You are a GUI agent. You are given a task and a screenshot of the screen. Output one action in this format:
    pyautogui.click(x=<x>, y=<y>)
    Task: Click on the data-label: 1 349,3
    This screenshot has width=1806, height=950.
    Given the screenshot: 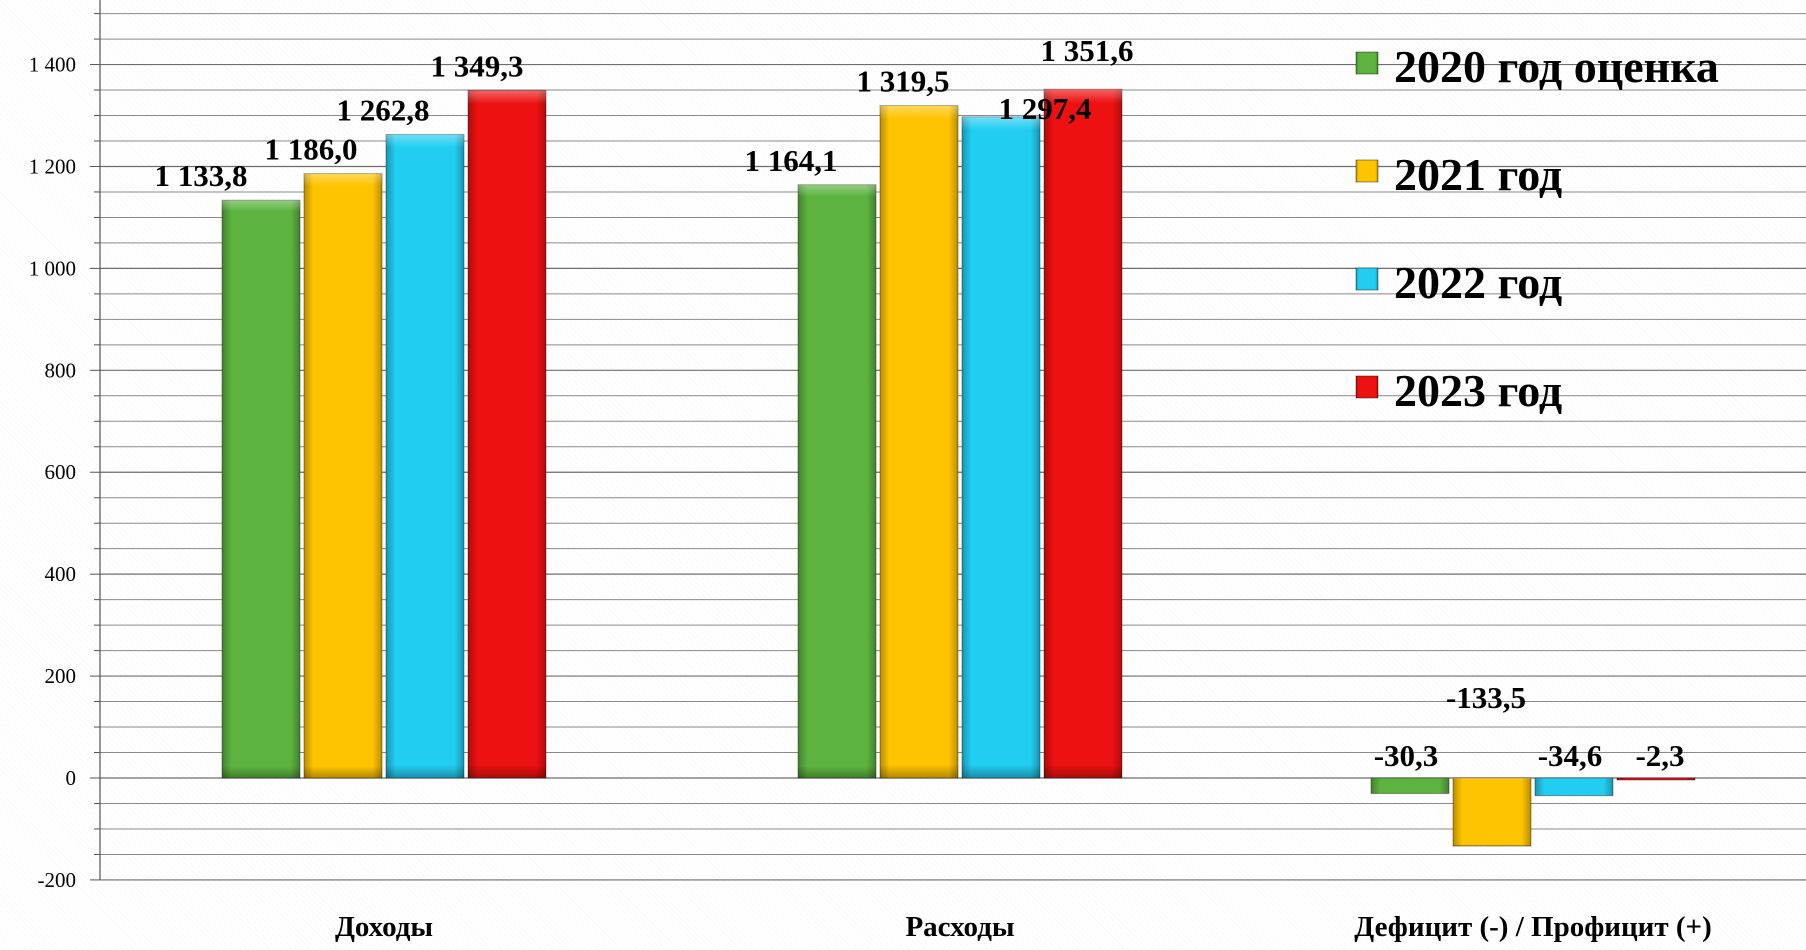 What is the action you would take?
    pyautogui.click(x=477, y=65)
    